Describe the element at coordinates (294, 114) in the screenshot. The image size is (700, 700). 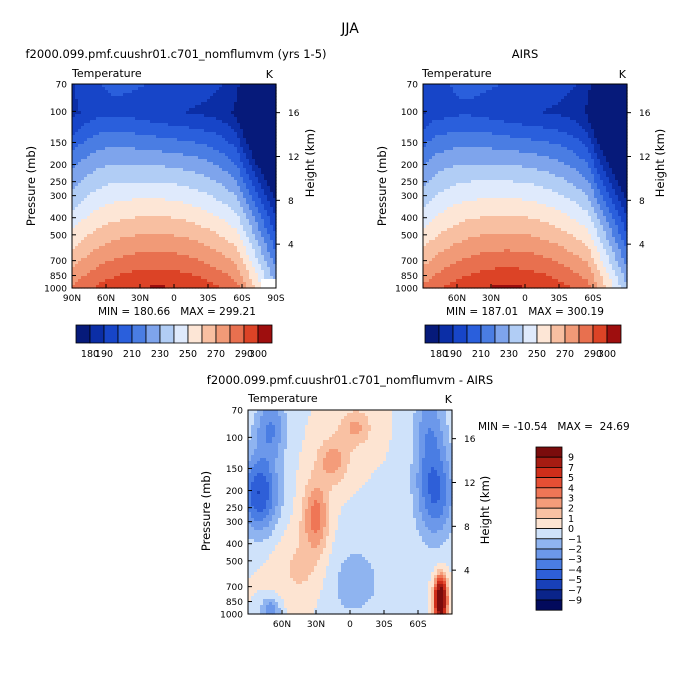
I see `height-tick-label: 16` at that location.